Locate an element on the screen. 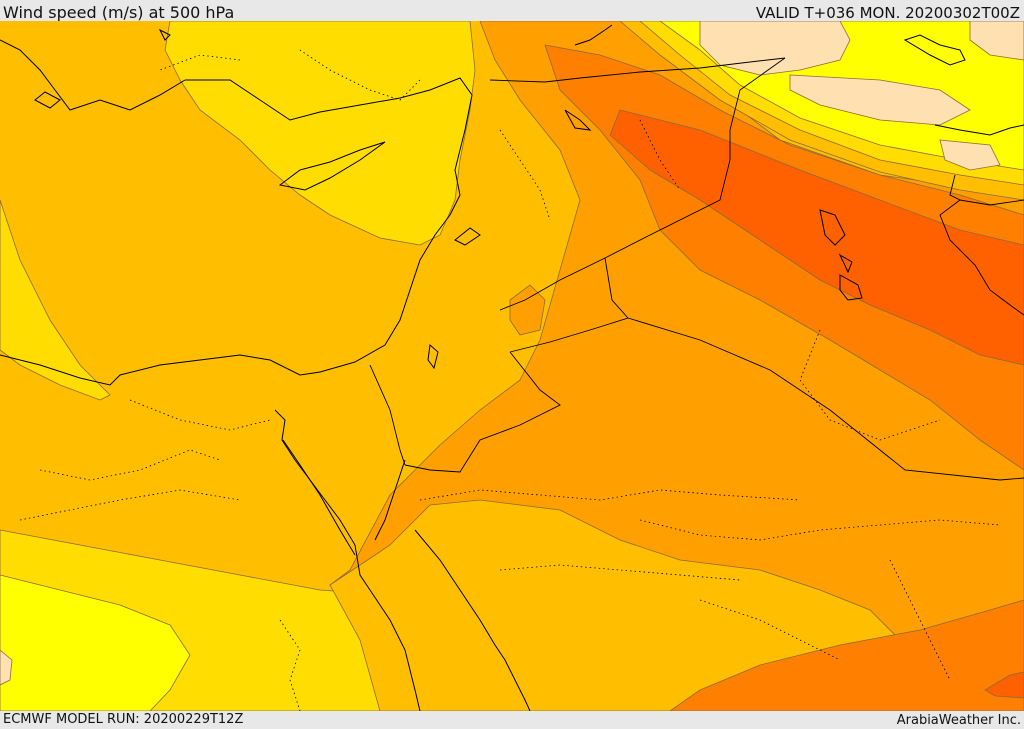 The image size is (1024, 729). pale-yellow-zone-south-west is located at coordinates (95, 642).